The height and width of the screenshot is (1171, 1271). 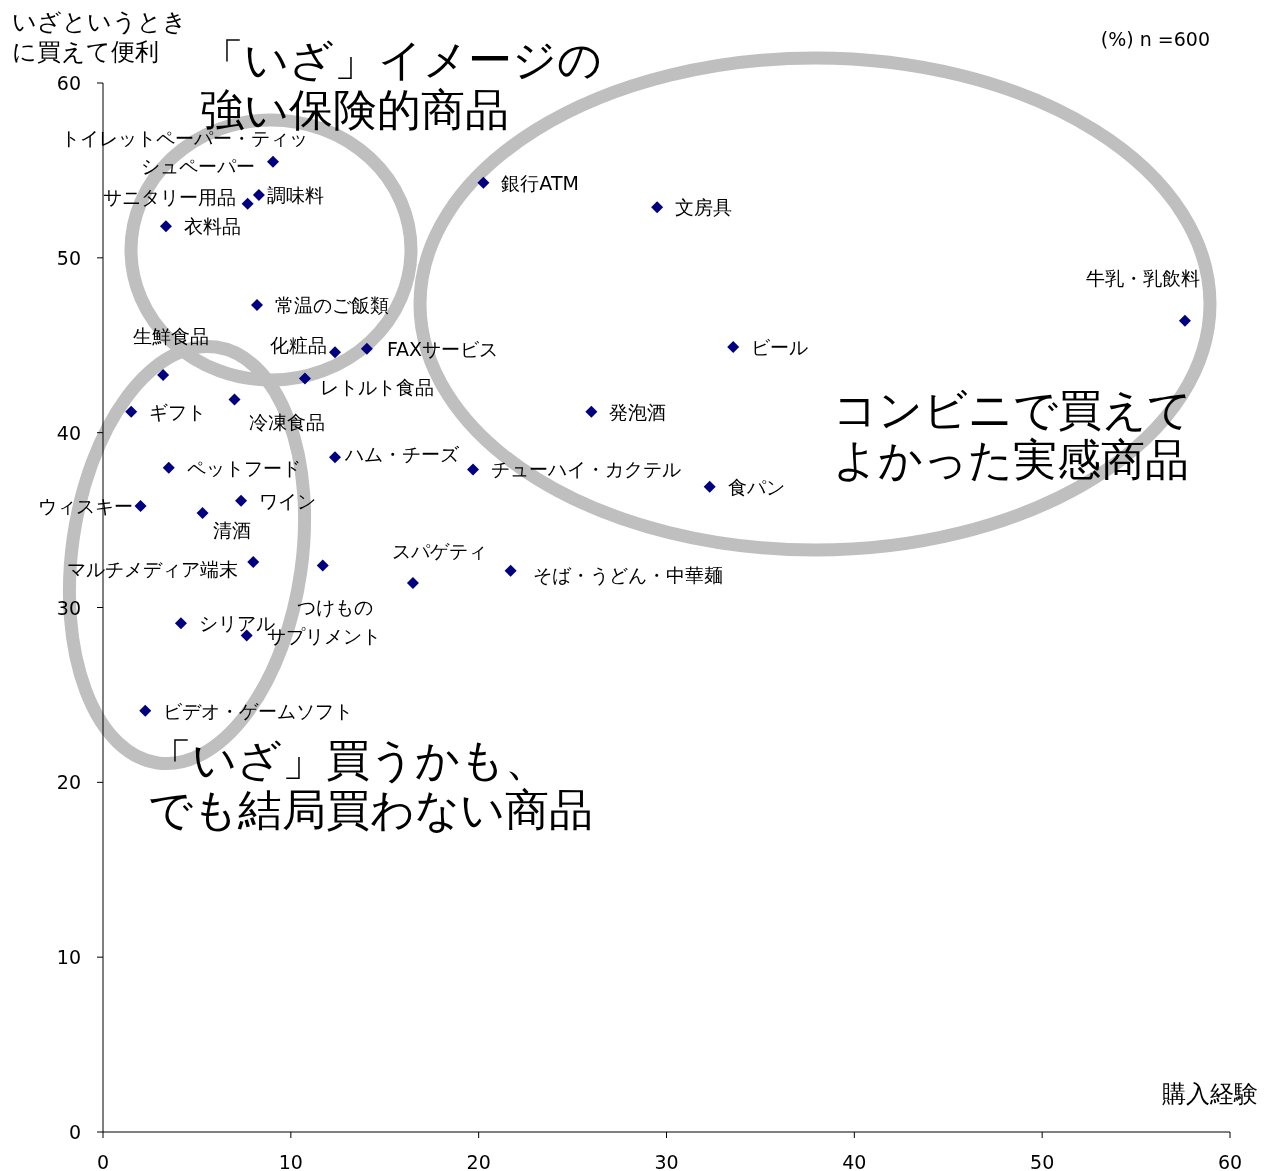 I want to click on data-label: 調味料, so click(x=295, y=194).